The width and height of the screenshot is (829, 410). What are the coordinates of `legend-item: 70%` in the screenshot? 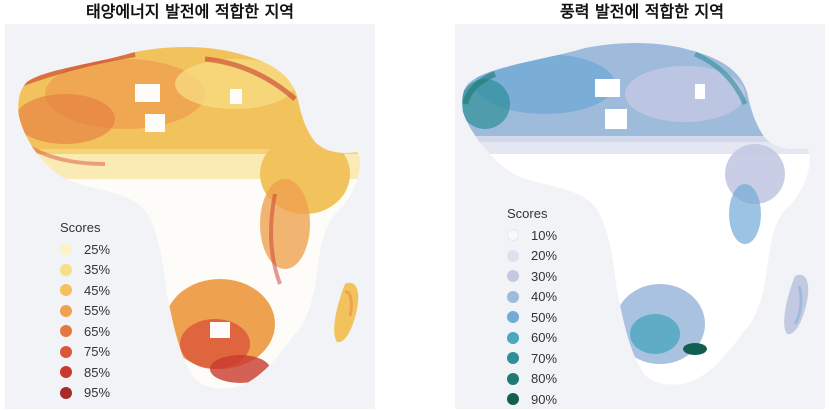 It's located at (532, 358).